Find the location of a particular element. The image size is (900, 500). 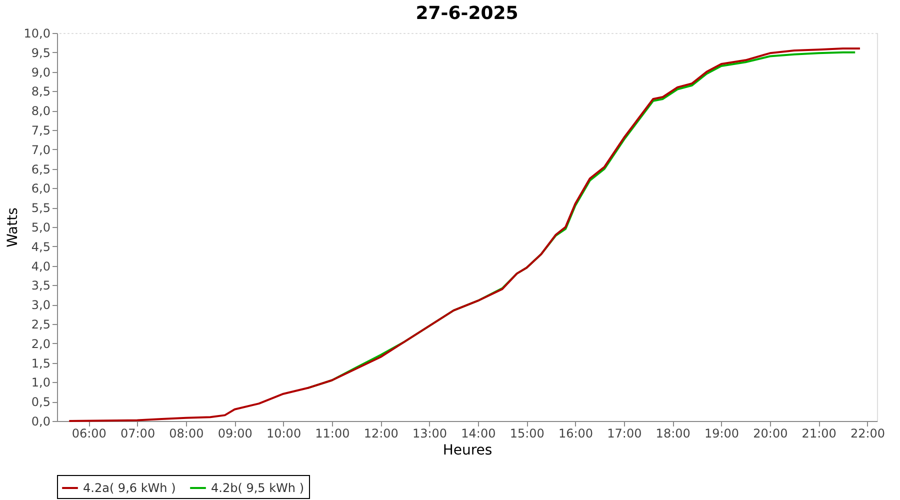

y-tick-label: 4,0 is located at coordinates (40, 266).